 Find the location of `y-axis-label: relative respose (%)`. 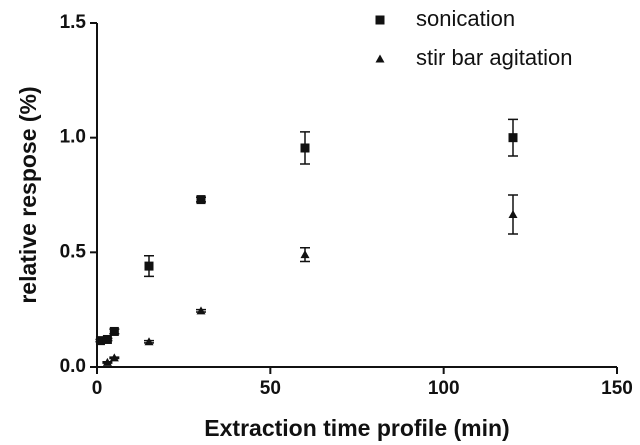

y-axis-label: relative respose (%) is located at coordinates (28, 194).